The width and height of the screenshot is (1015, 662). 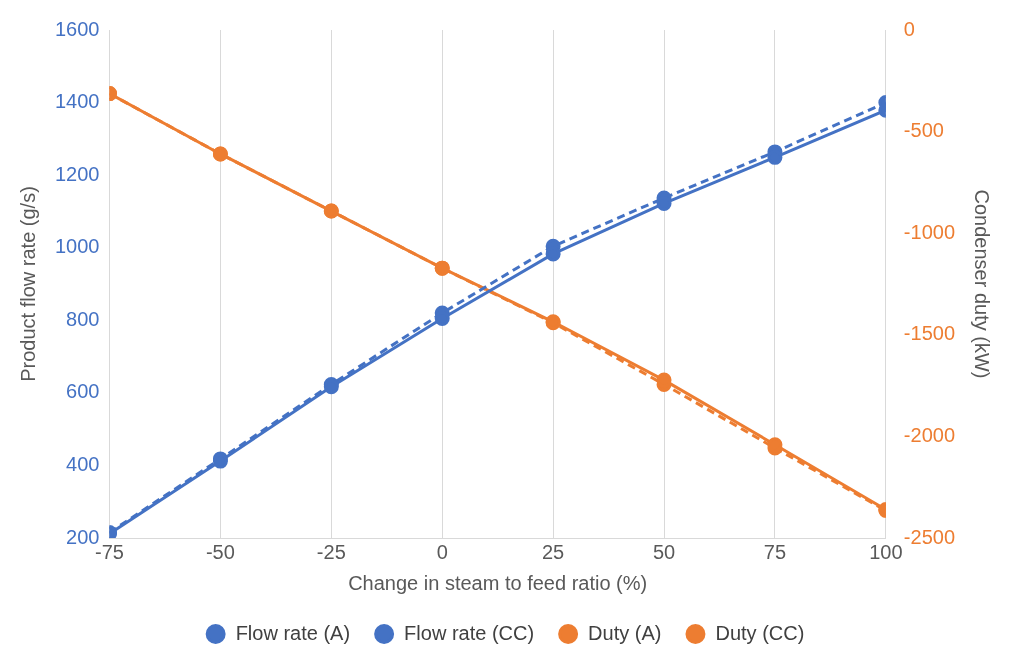 What do you see at coordinates (760, 632) in the screenshot?
I see `legend-label: Duty (CC)` at bounding box center [760, 632].